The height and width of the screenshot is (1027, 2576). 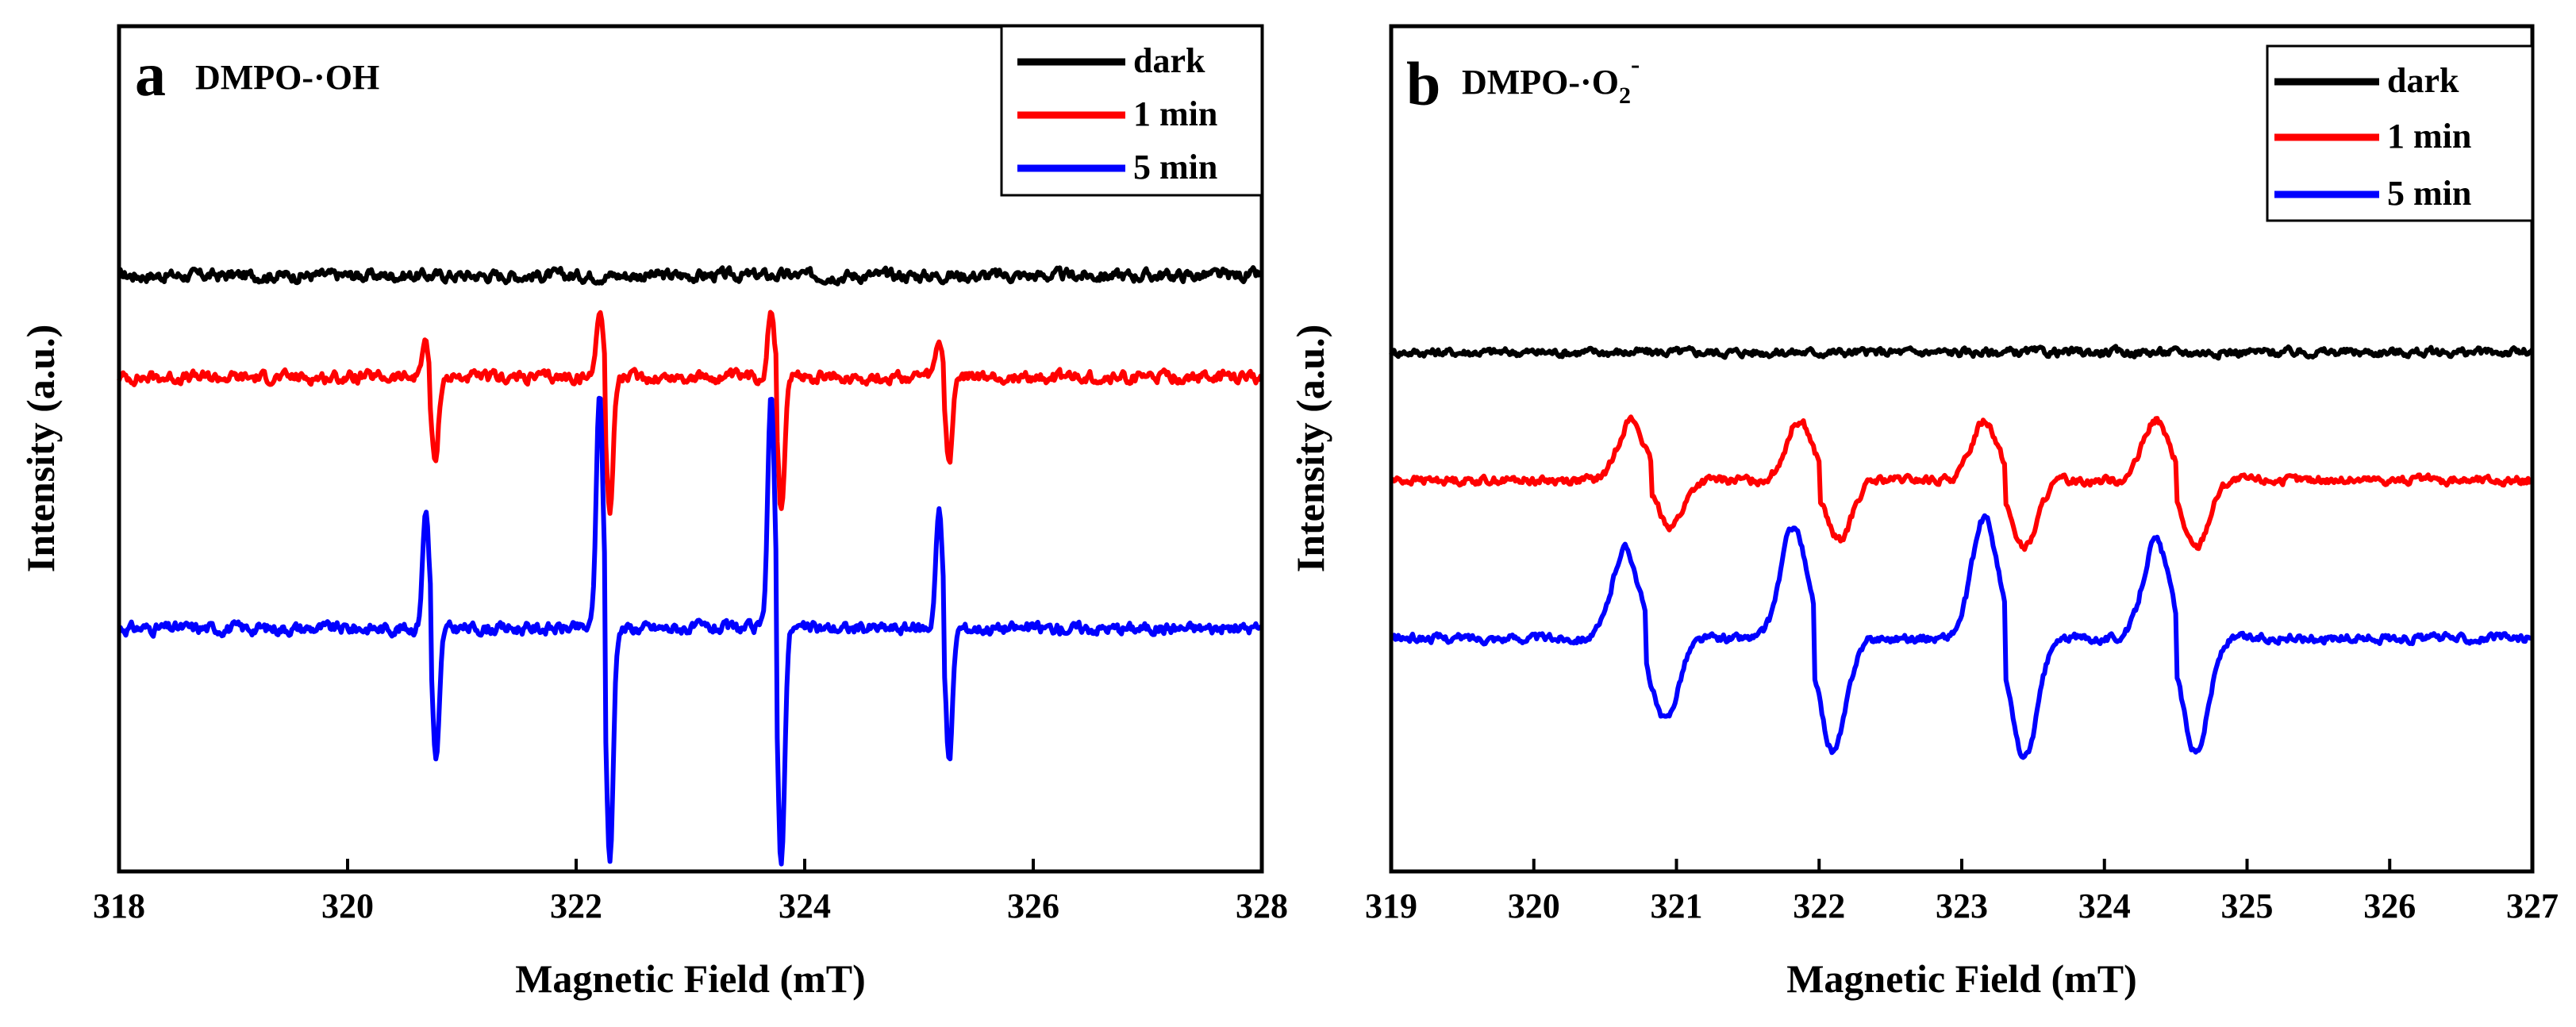 I want to click on panel-b-title-sup: -, so click(x=1635, y=64).